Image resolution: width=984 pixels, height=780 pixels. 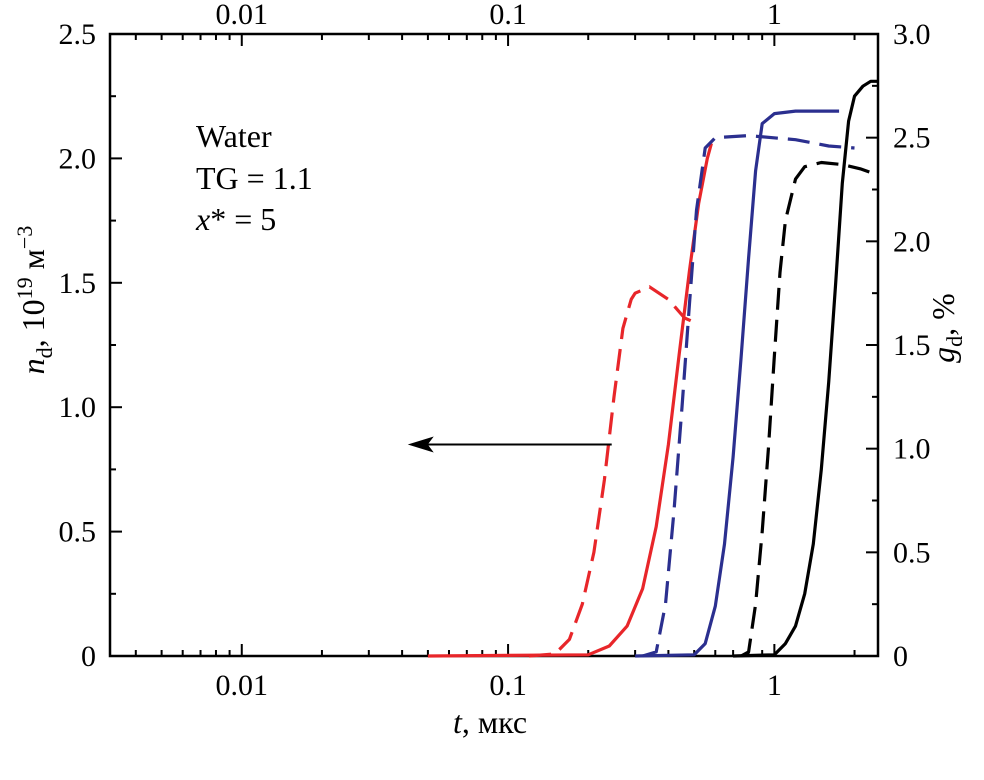 What do you see at coordinates (912, 34) in the screenshot?
I see `y-right-tick-label: 3.0` at bounding box center [912, 34].